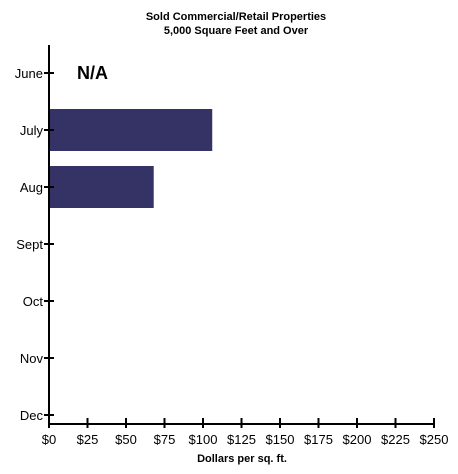 Image resolution: width=458 pixels, height=474 pixels. What do you see at coordinates (434, 439) in the screenshot?
I see `x-tick-label: $250` at bounding box center [434, 439].